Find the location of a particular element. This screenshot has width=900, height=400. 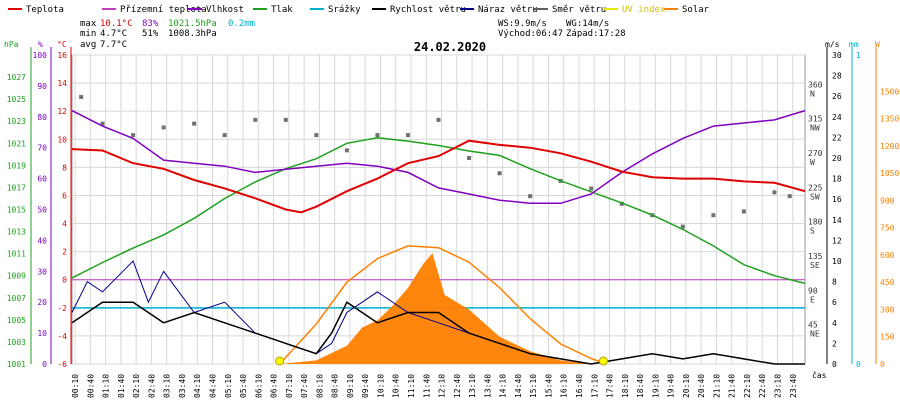

x-tick-label: 05:10 is located at coordinates (228, 386).